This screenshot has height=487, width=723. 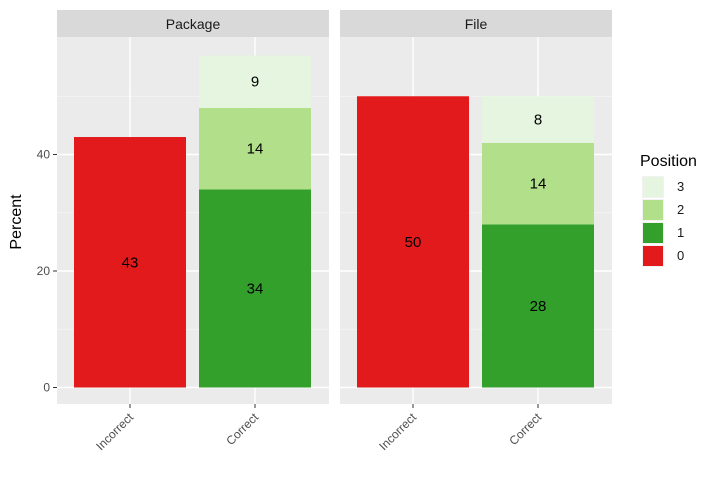 I want to click on legend-label: 2, so click(x=680, y=209).